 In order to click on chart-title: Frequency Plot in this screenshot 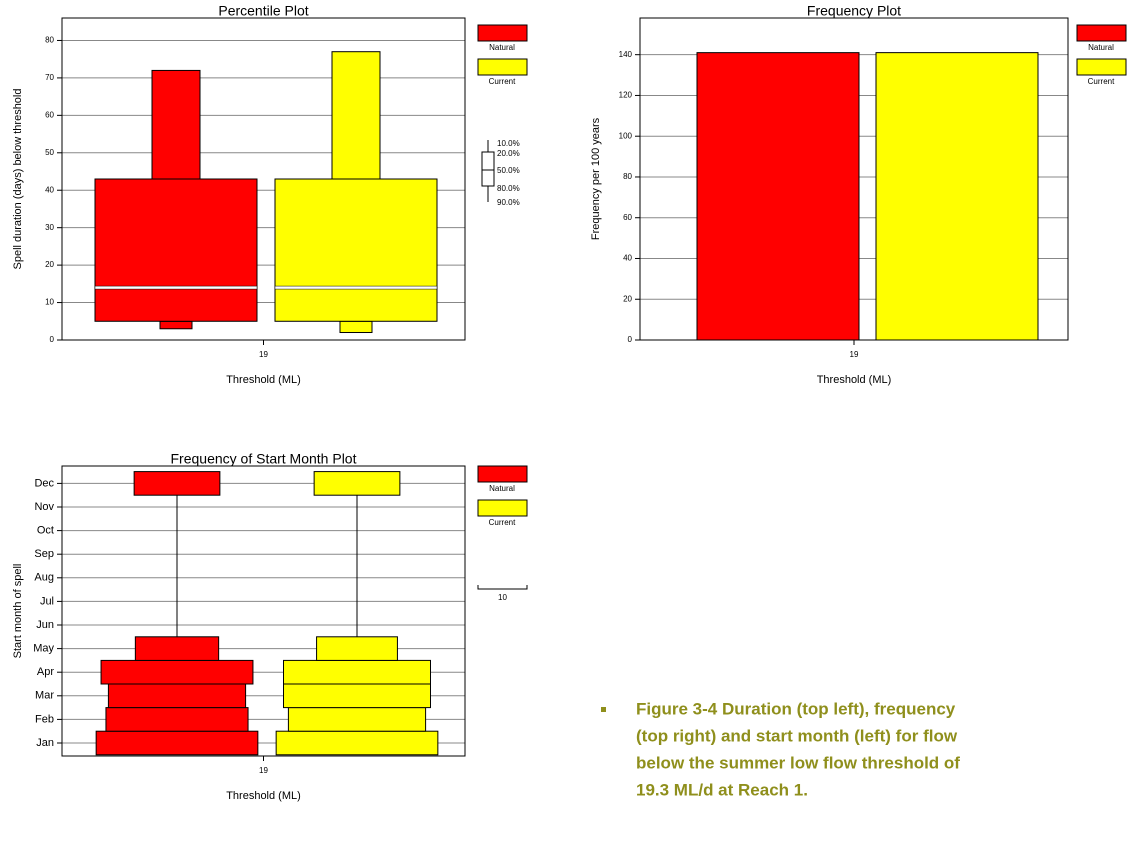, I will do `click(854, 11)`.